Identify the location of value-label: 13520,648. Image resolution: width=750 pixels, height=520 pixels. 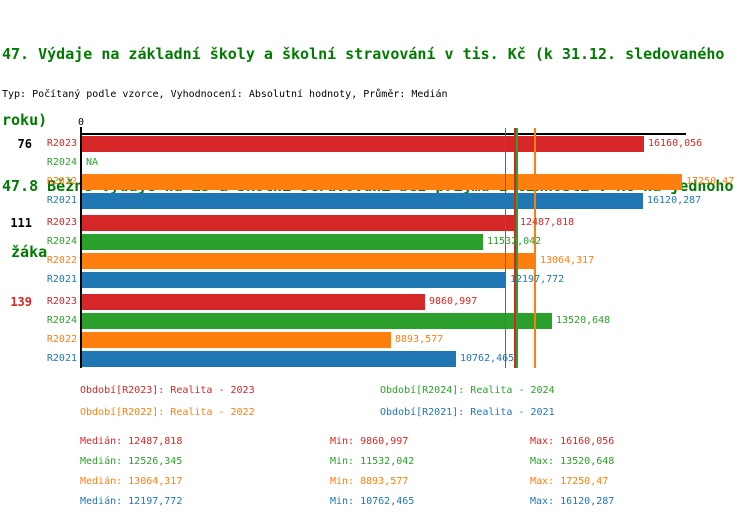
(583, 320).